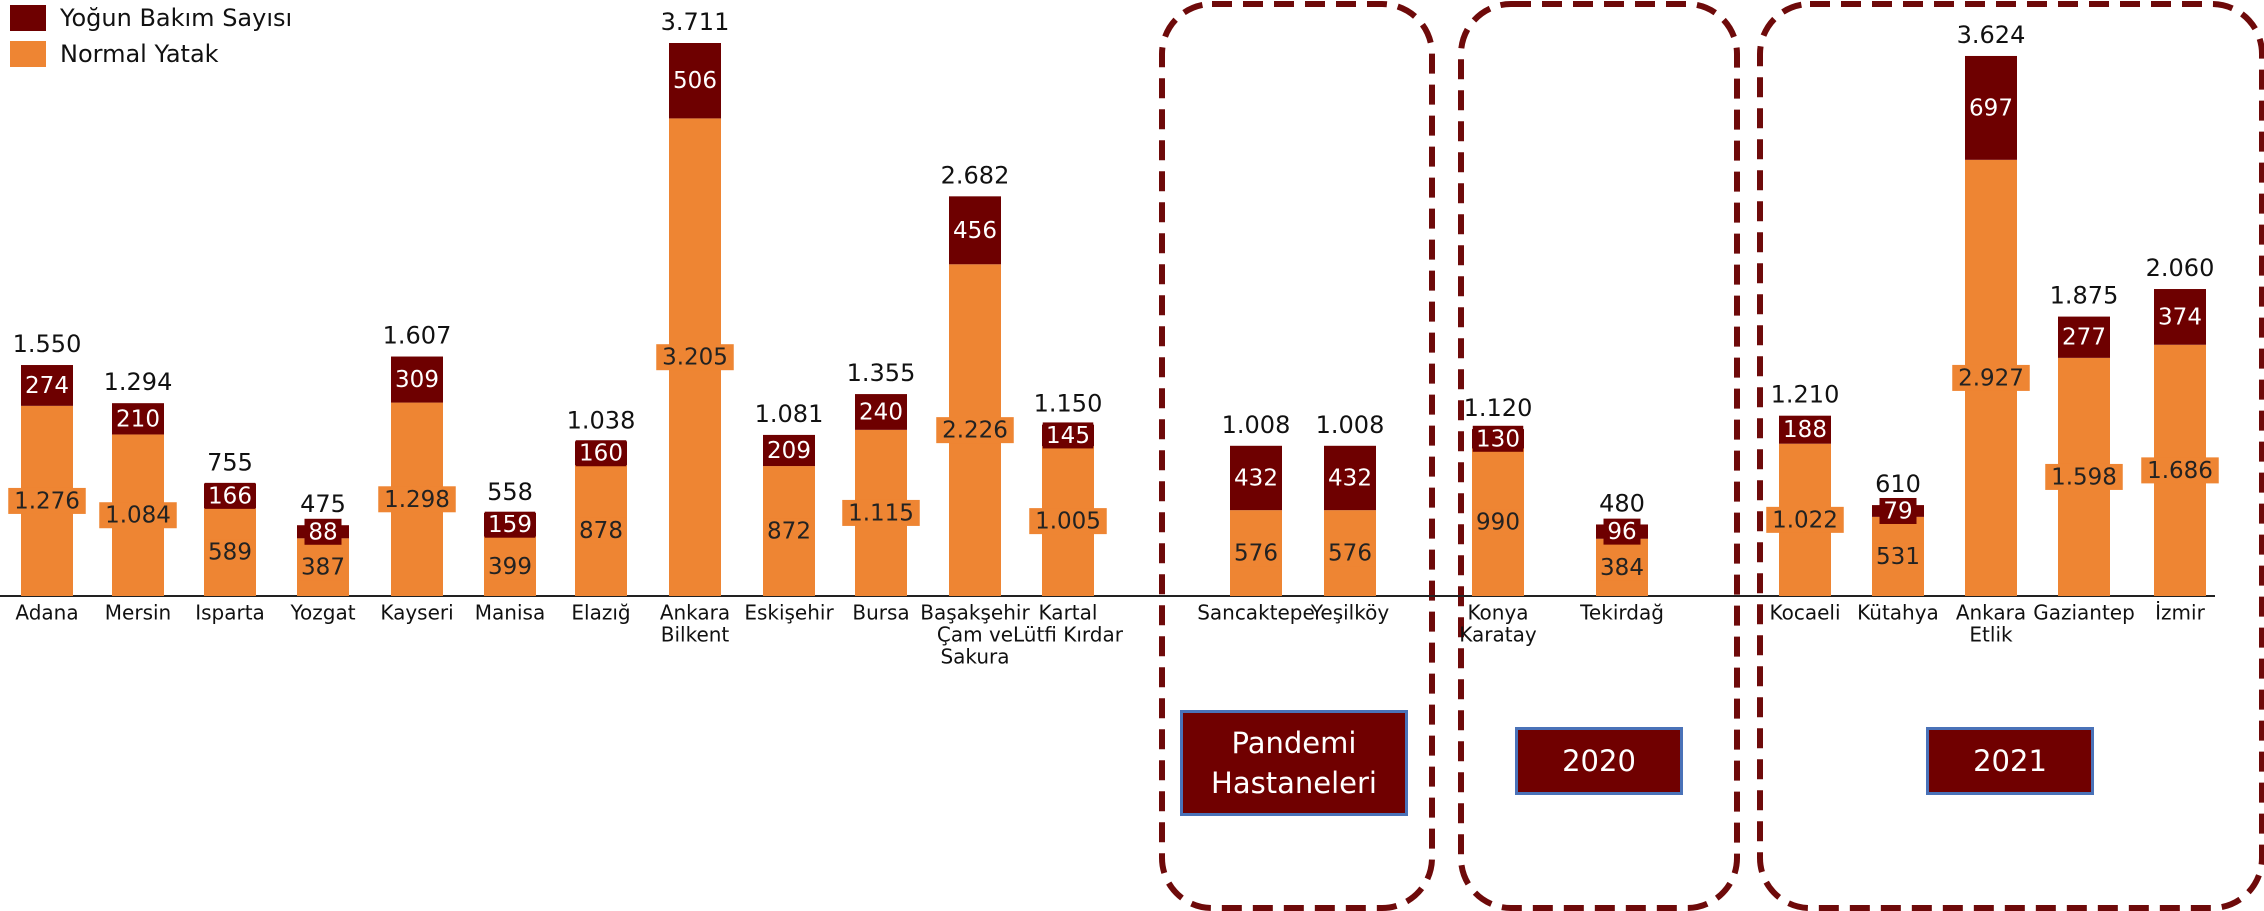 The width and height of the screenshot is (2264, 911). What do you see at coordinates (975, 635) in the screenshot?
I see `x-tick-label: Çam ve` at bounding box center [975, 635].